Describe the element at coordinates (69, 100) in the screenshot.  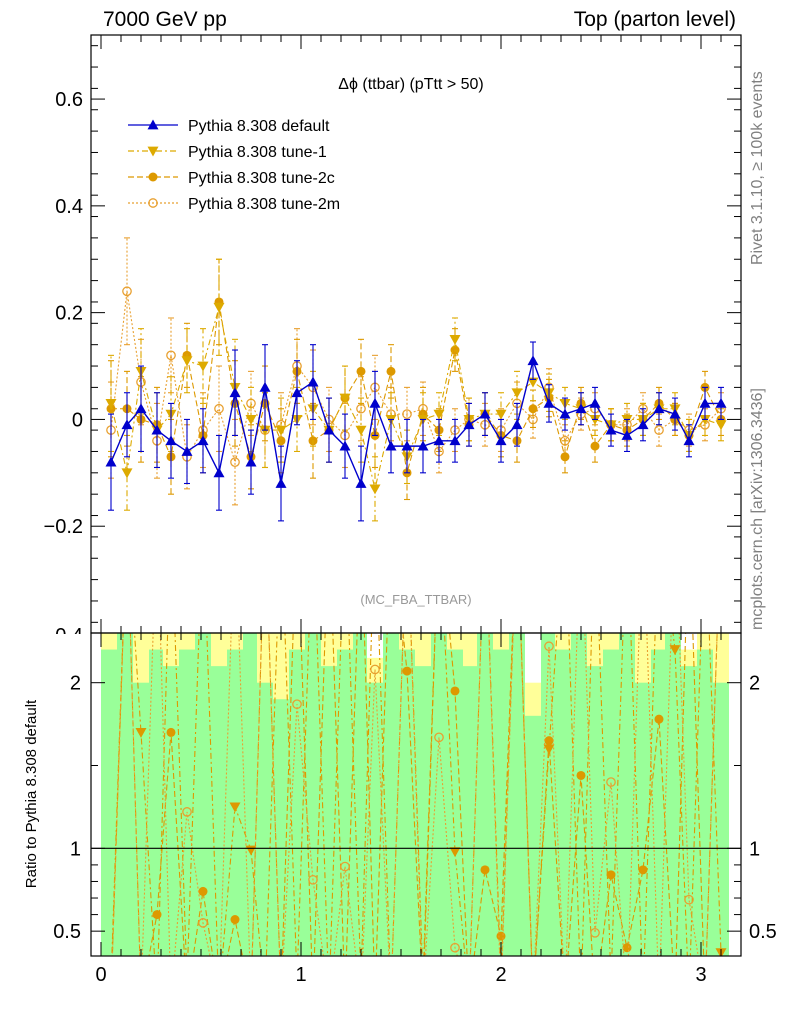
I see `y-tick-label: 0.6` at that location.